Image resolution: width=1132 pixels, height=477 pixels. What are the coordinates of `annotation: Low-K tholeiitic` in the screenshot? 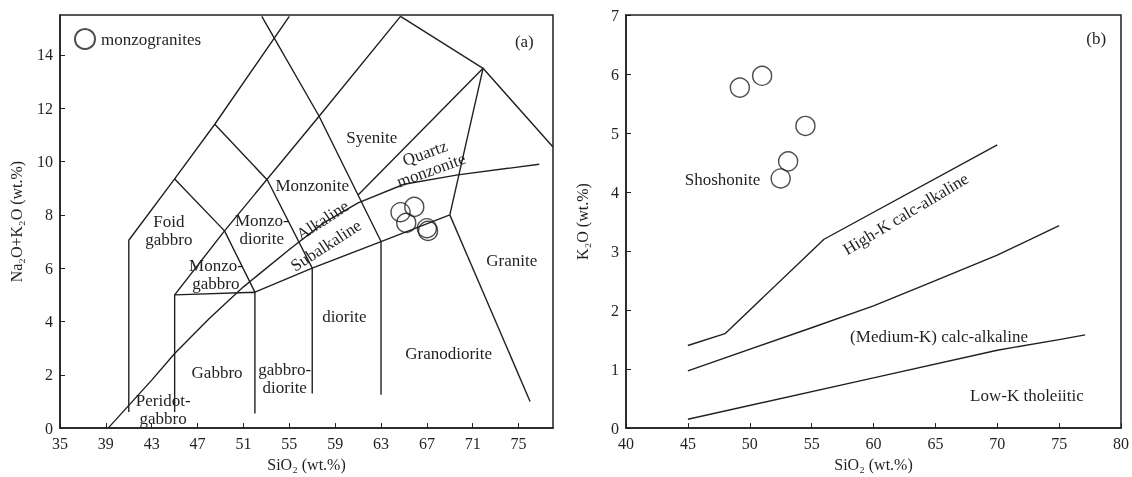 It's located at (1027, 395).